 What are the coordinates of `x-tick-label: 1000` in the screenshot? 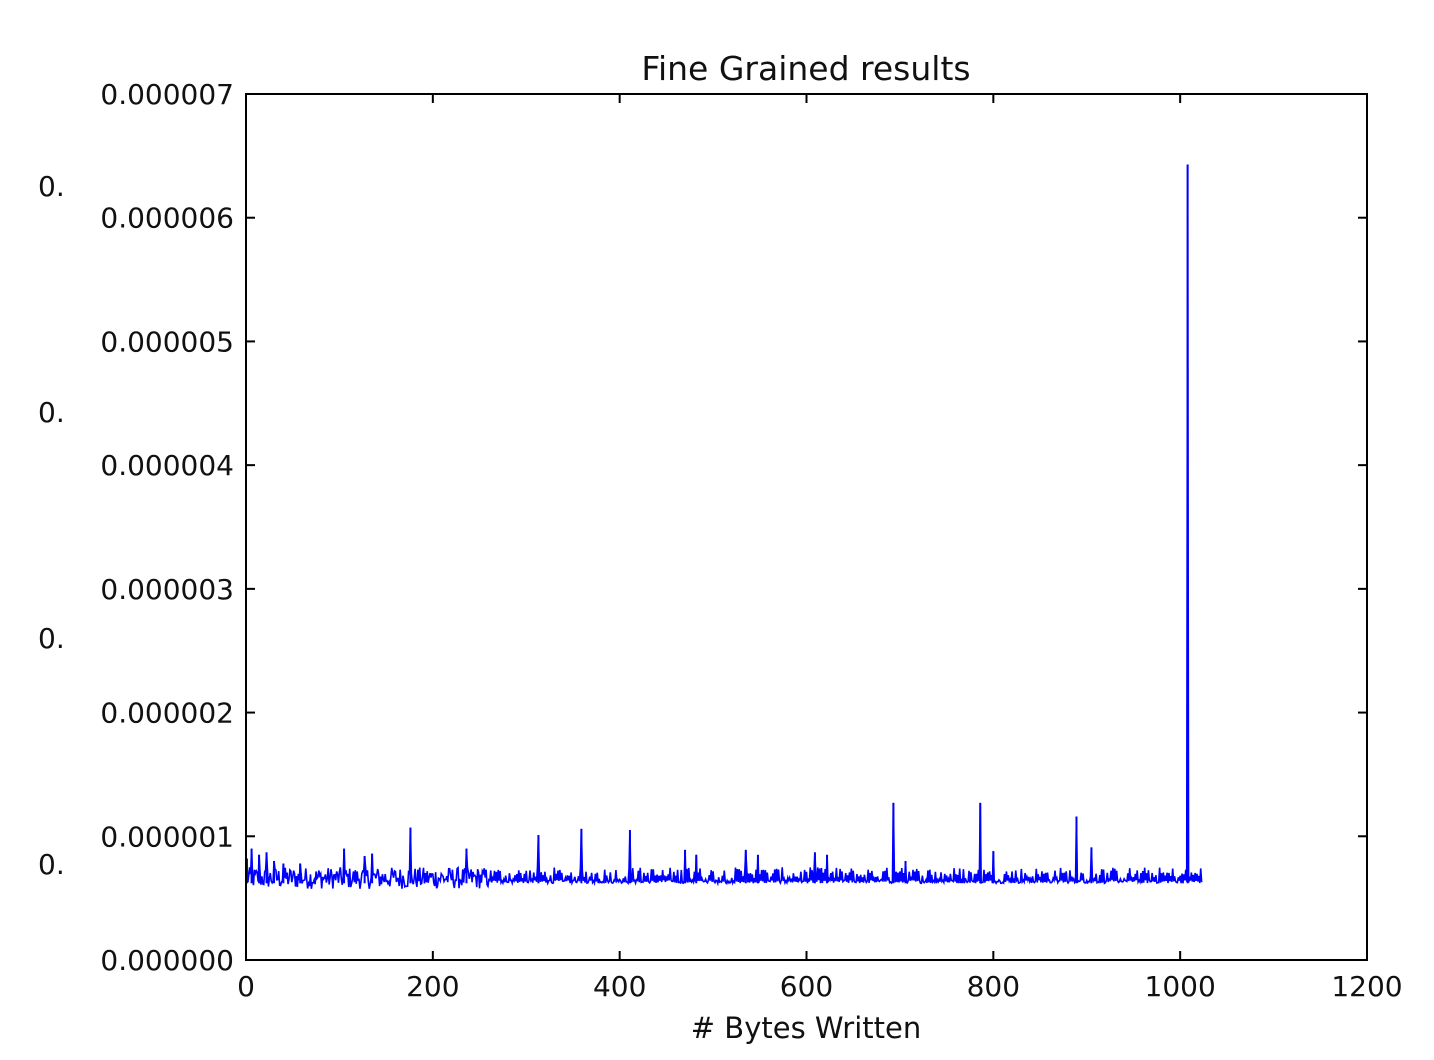 It's located at (1180, 986).